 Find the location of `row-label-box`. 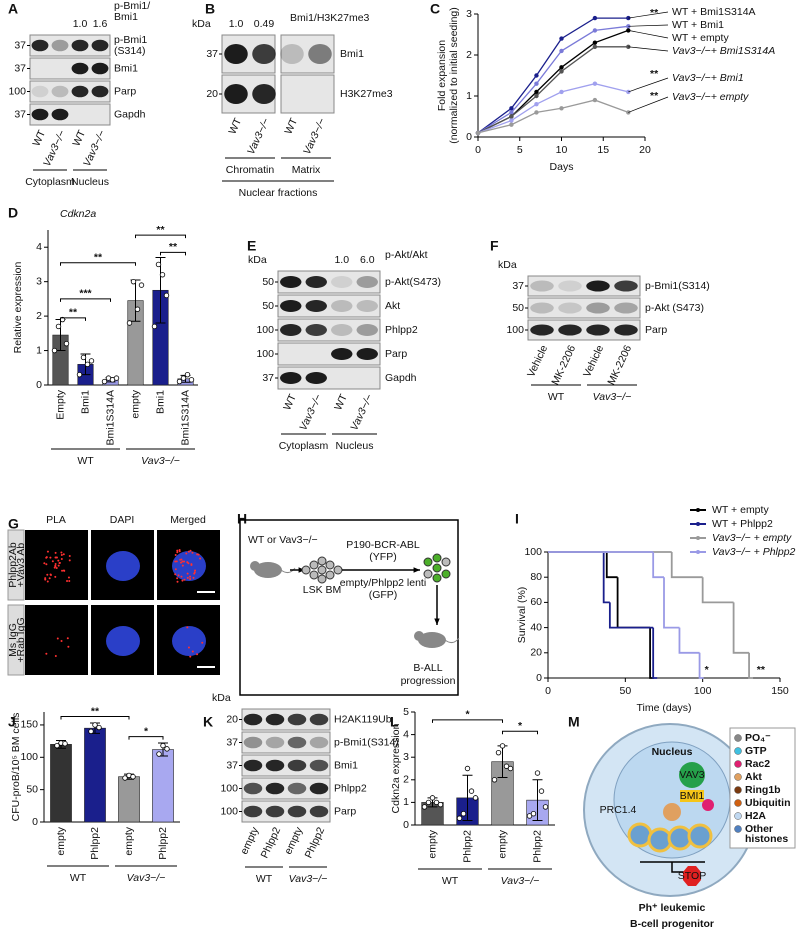

row-label-box is located at coordinates (16, 640).